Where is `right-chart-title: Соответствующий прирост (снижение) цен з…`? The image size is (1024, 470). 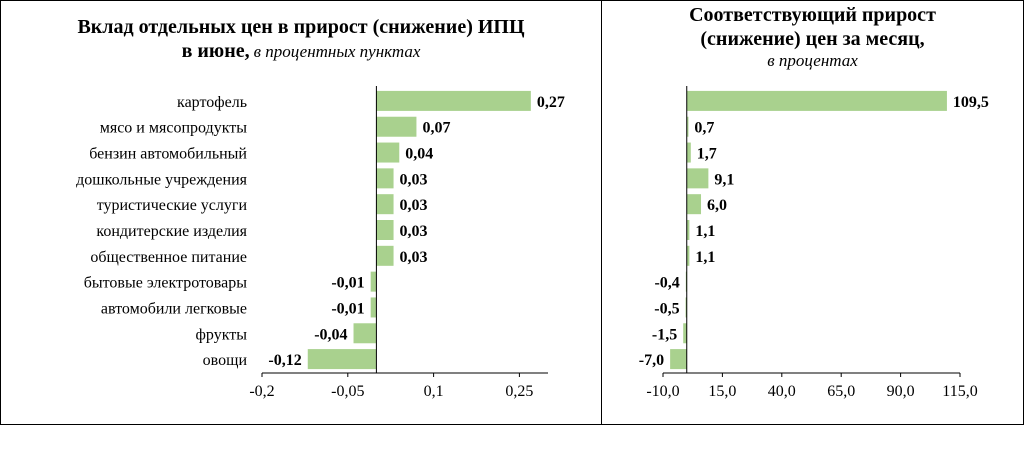 right-chart-title: Соответствующий прирост (снижение) цен з… is located at coordinates (812, 37).